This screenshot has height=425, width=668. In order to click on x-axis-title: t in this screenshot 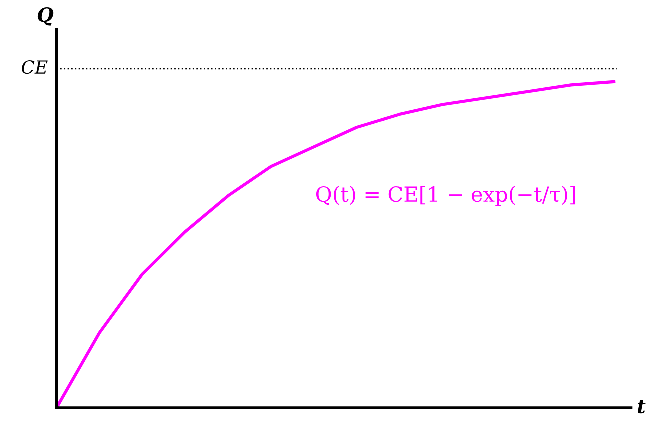, I will do `click(642, 407)`.